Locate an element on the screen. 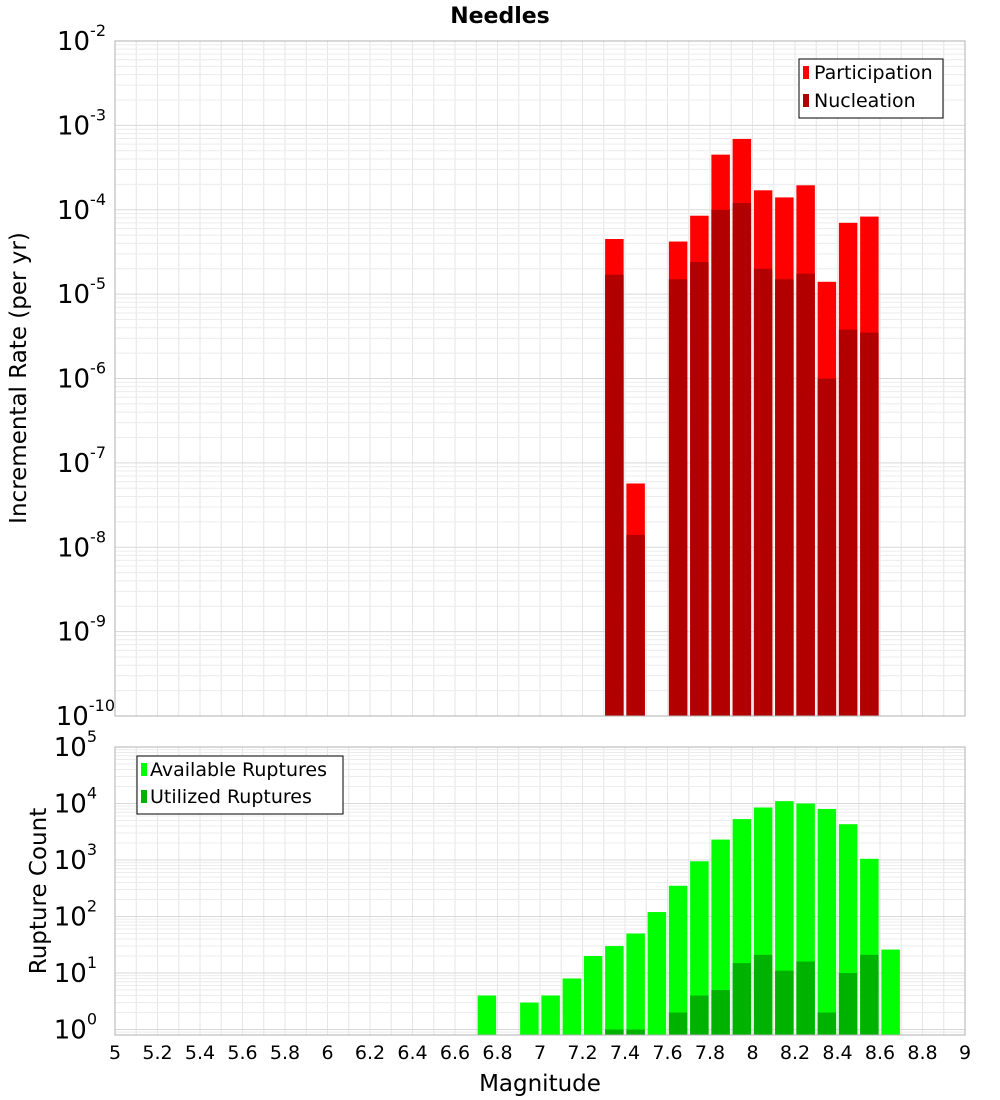  y-tick-label: 10⁻¹⁰ is located at coordinates (85, 714).